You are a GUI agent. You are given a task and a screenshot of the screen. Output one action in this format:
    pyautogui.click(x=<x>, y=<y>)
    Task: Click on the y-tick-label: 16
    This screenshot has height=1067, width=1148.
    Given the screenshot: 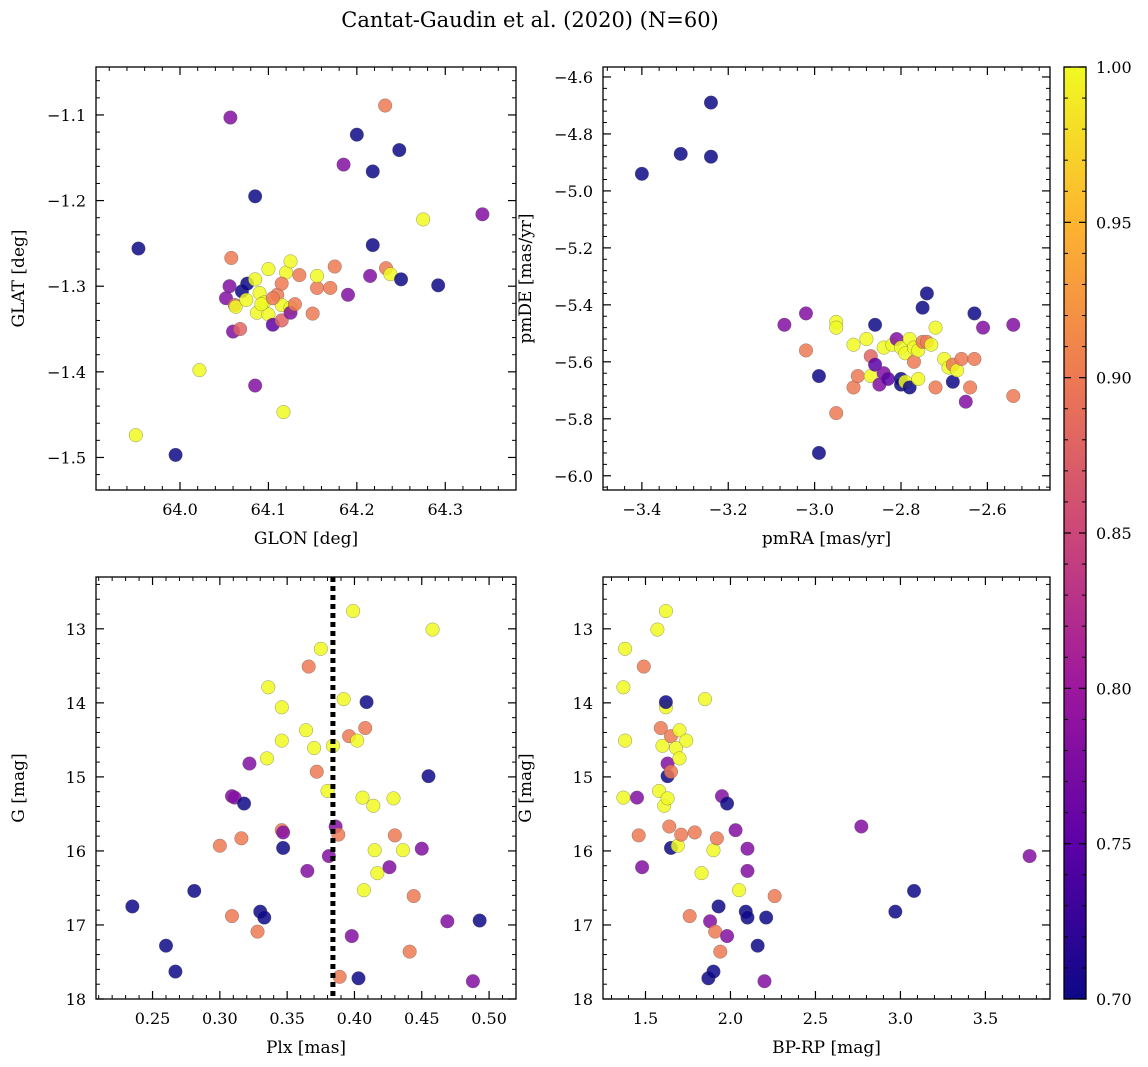 What is the action you would take?
    pyautogui.click(x=583, y=851)
    